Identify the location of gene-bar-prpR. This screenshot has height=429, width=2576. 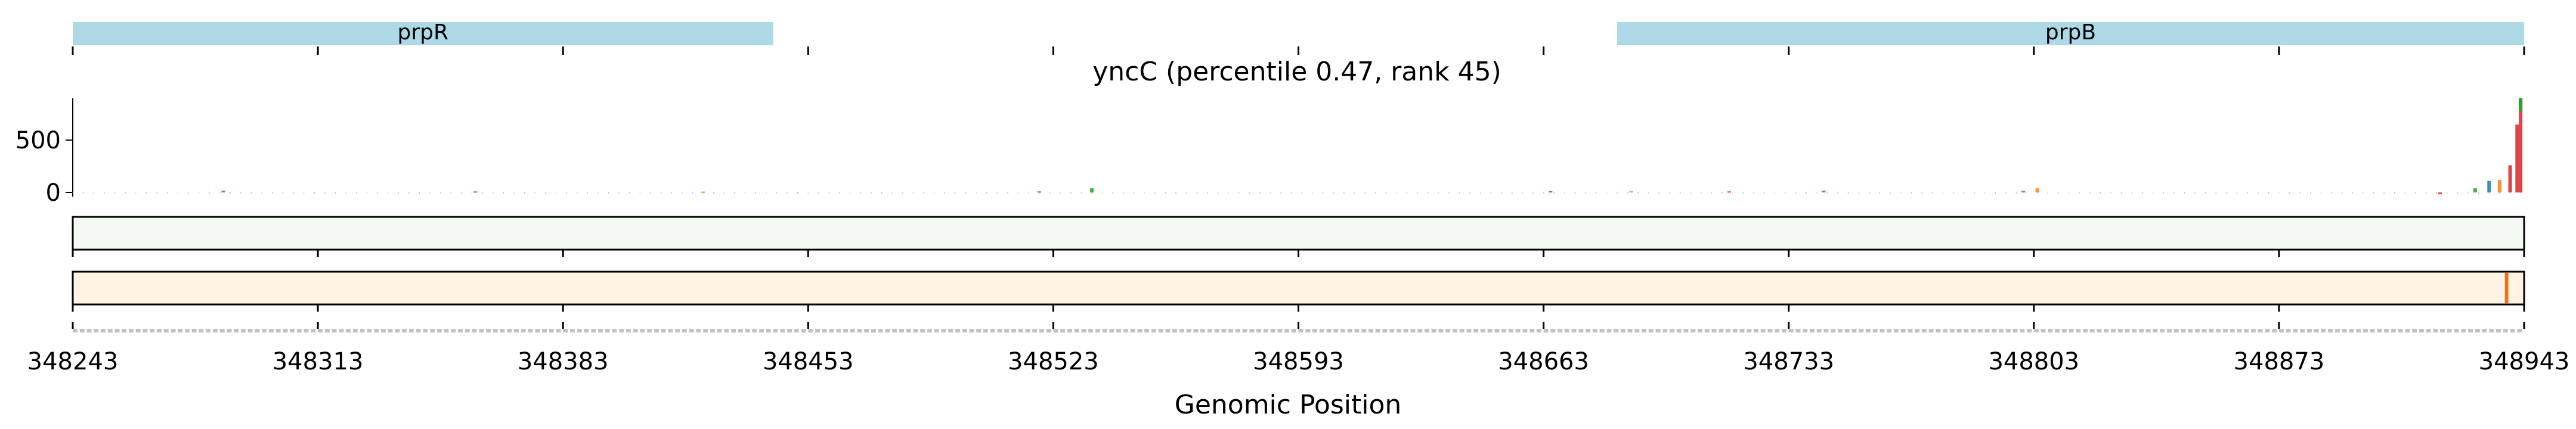
(423, 33).